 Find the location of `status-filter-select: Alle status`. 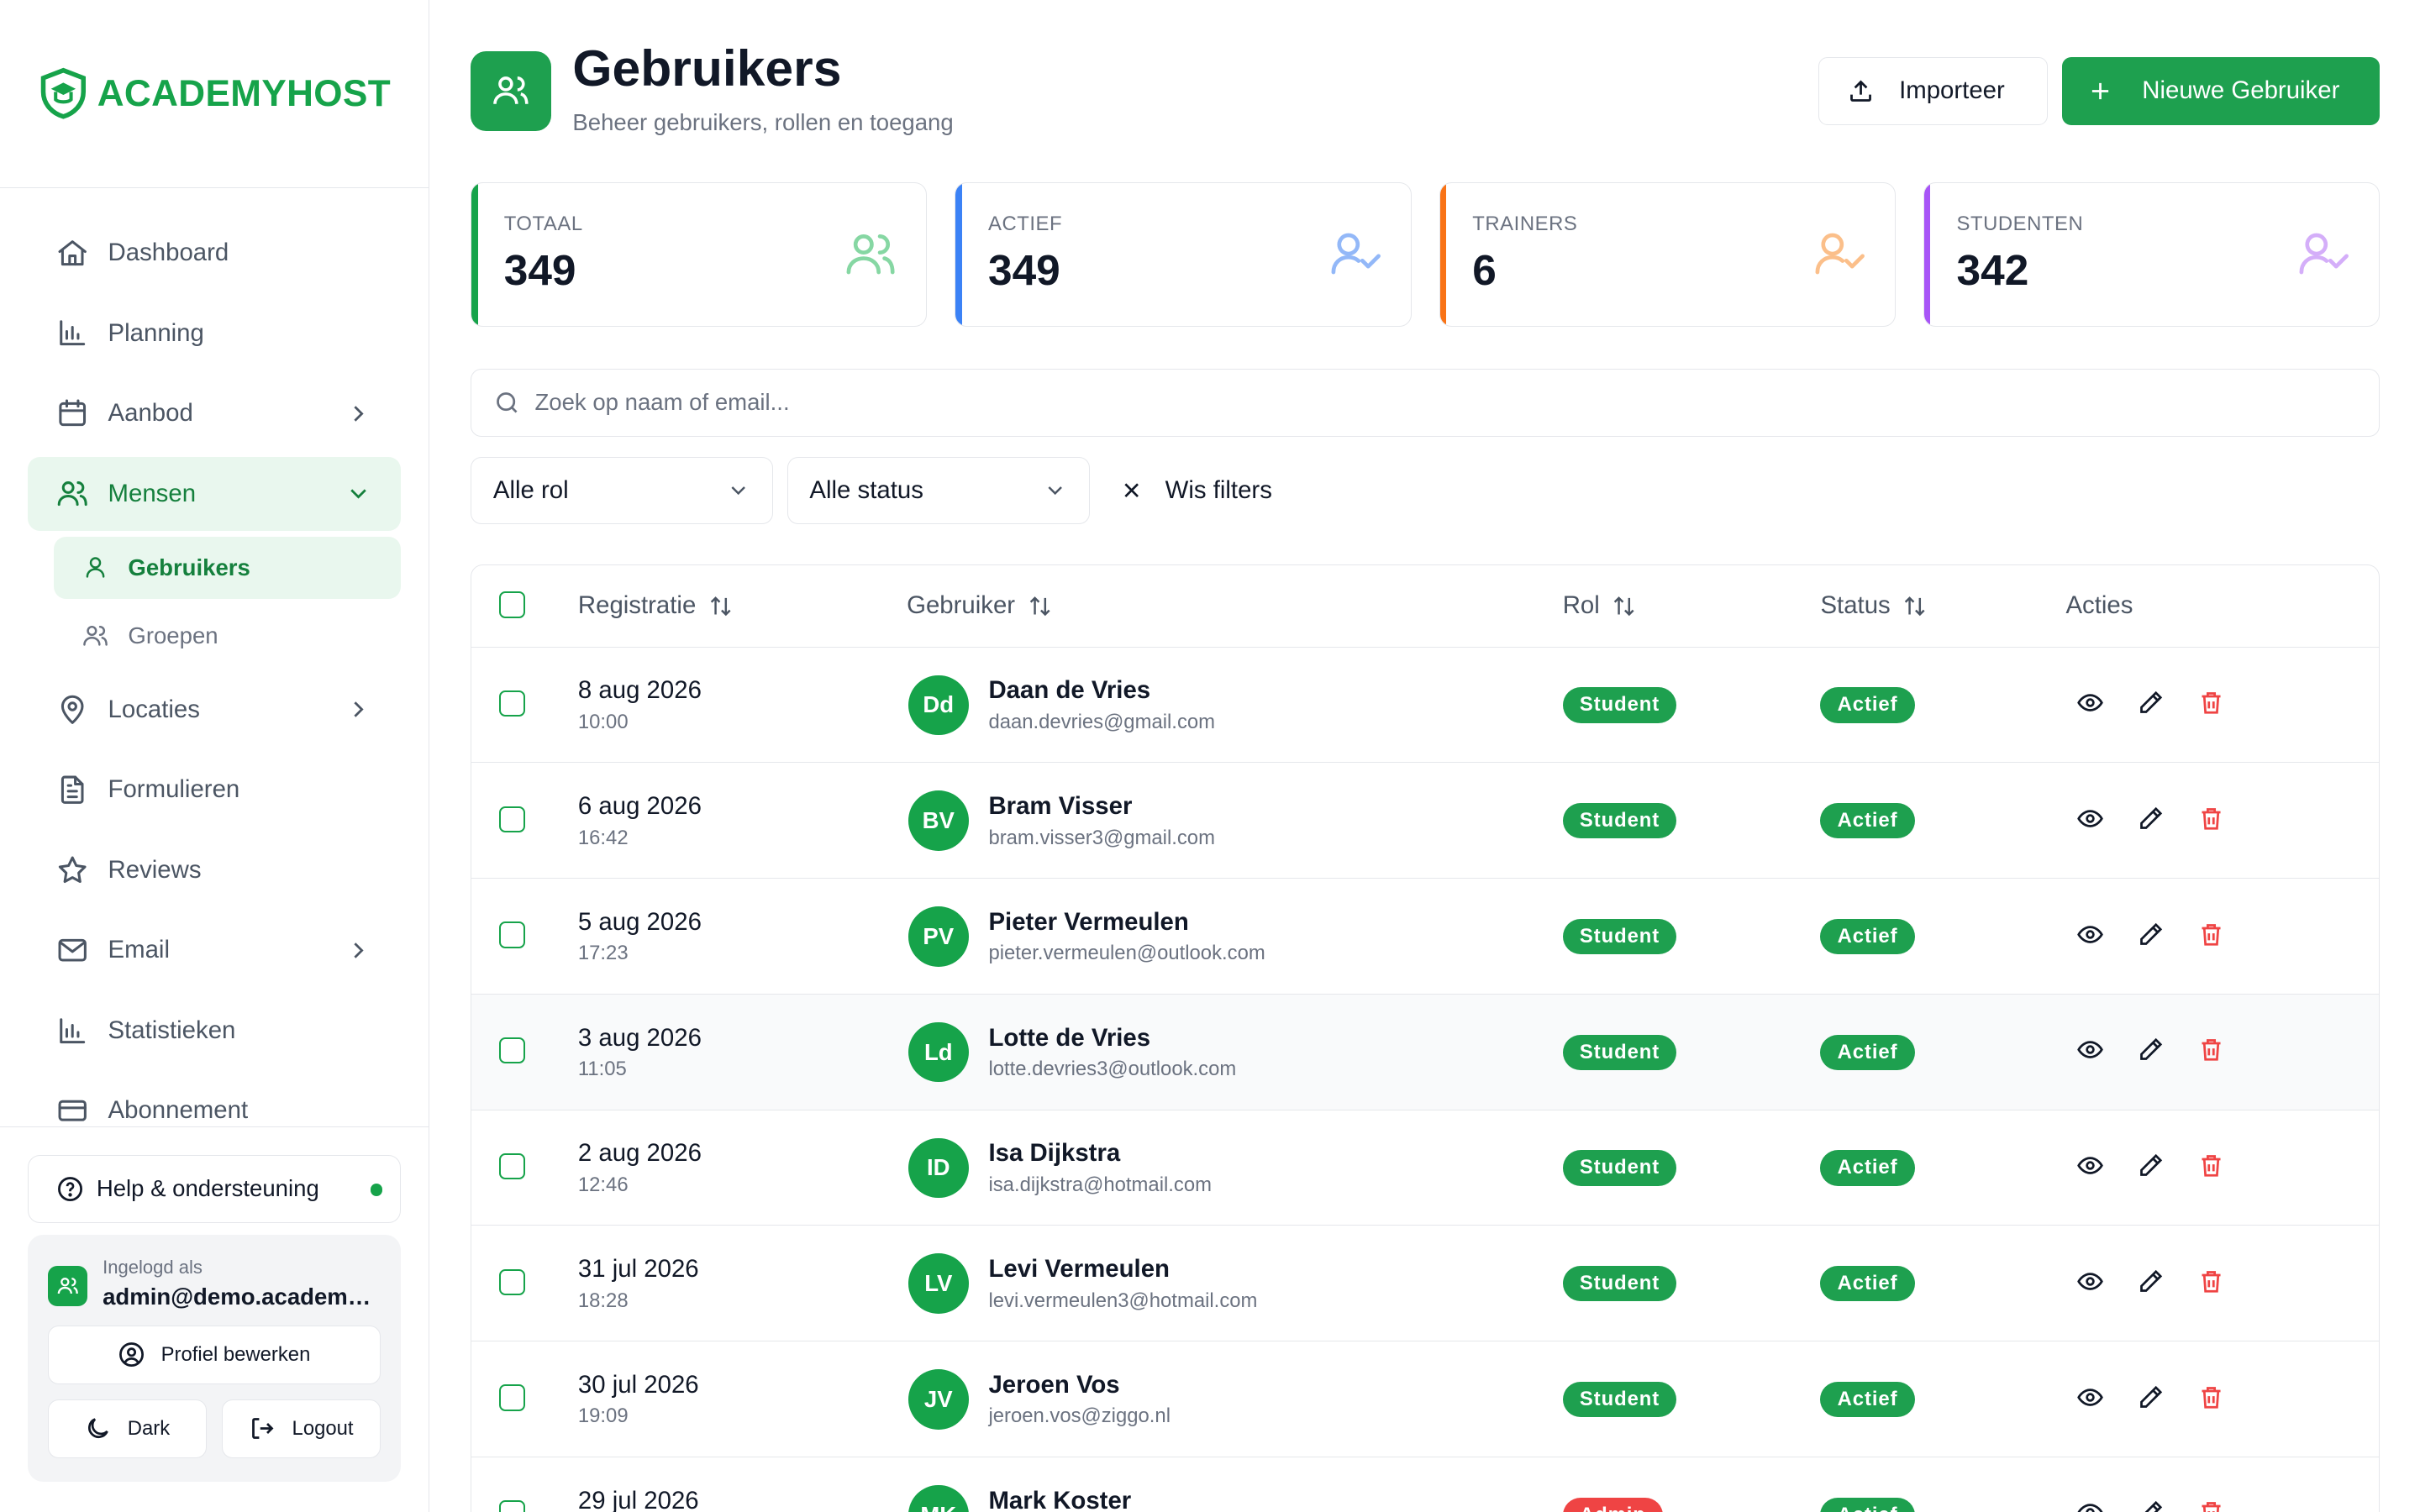

status-filter-select: Alle status is located at coordinates (938, 490).